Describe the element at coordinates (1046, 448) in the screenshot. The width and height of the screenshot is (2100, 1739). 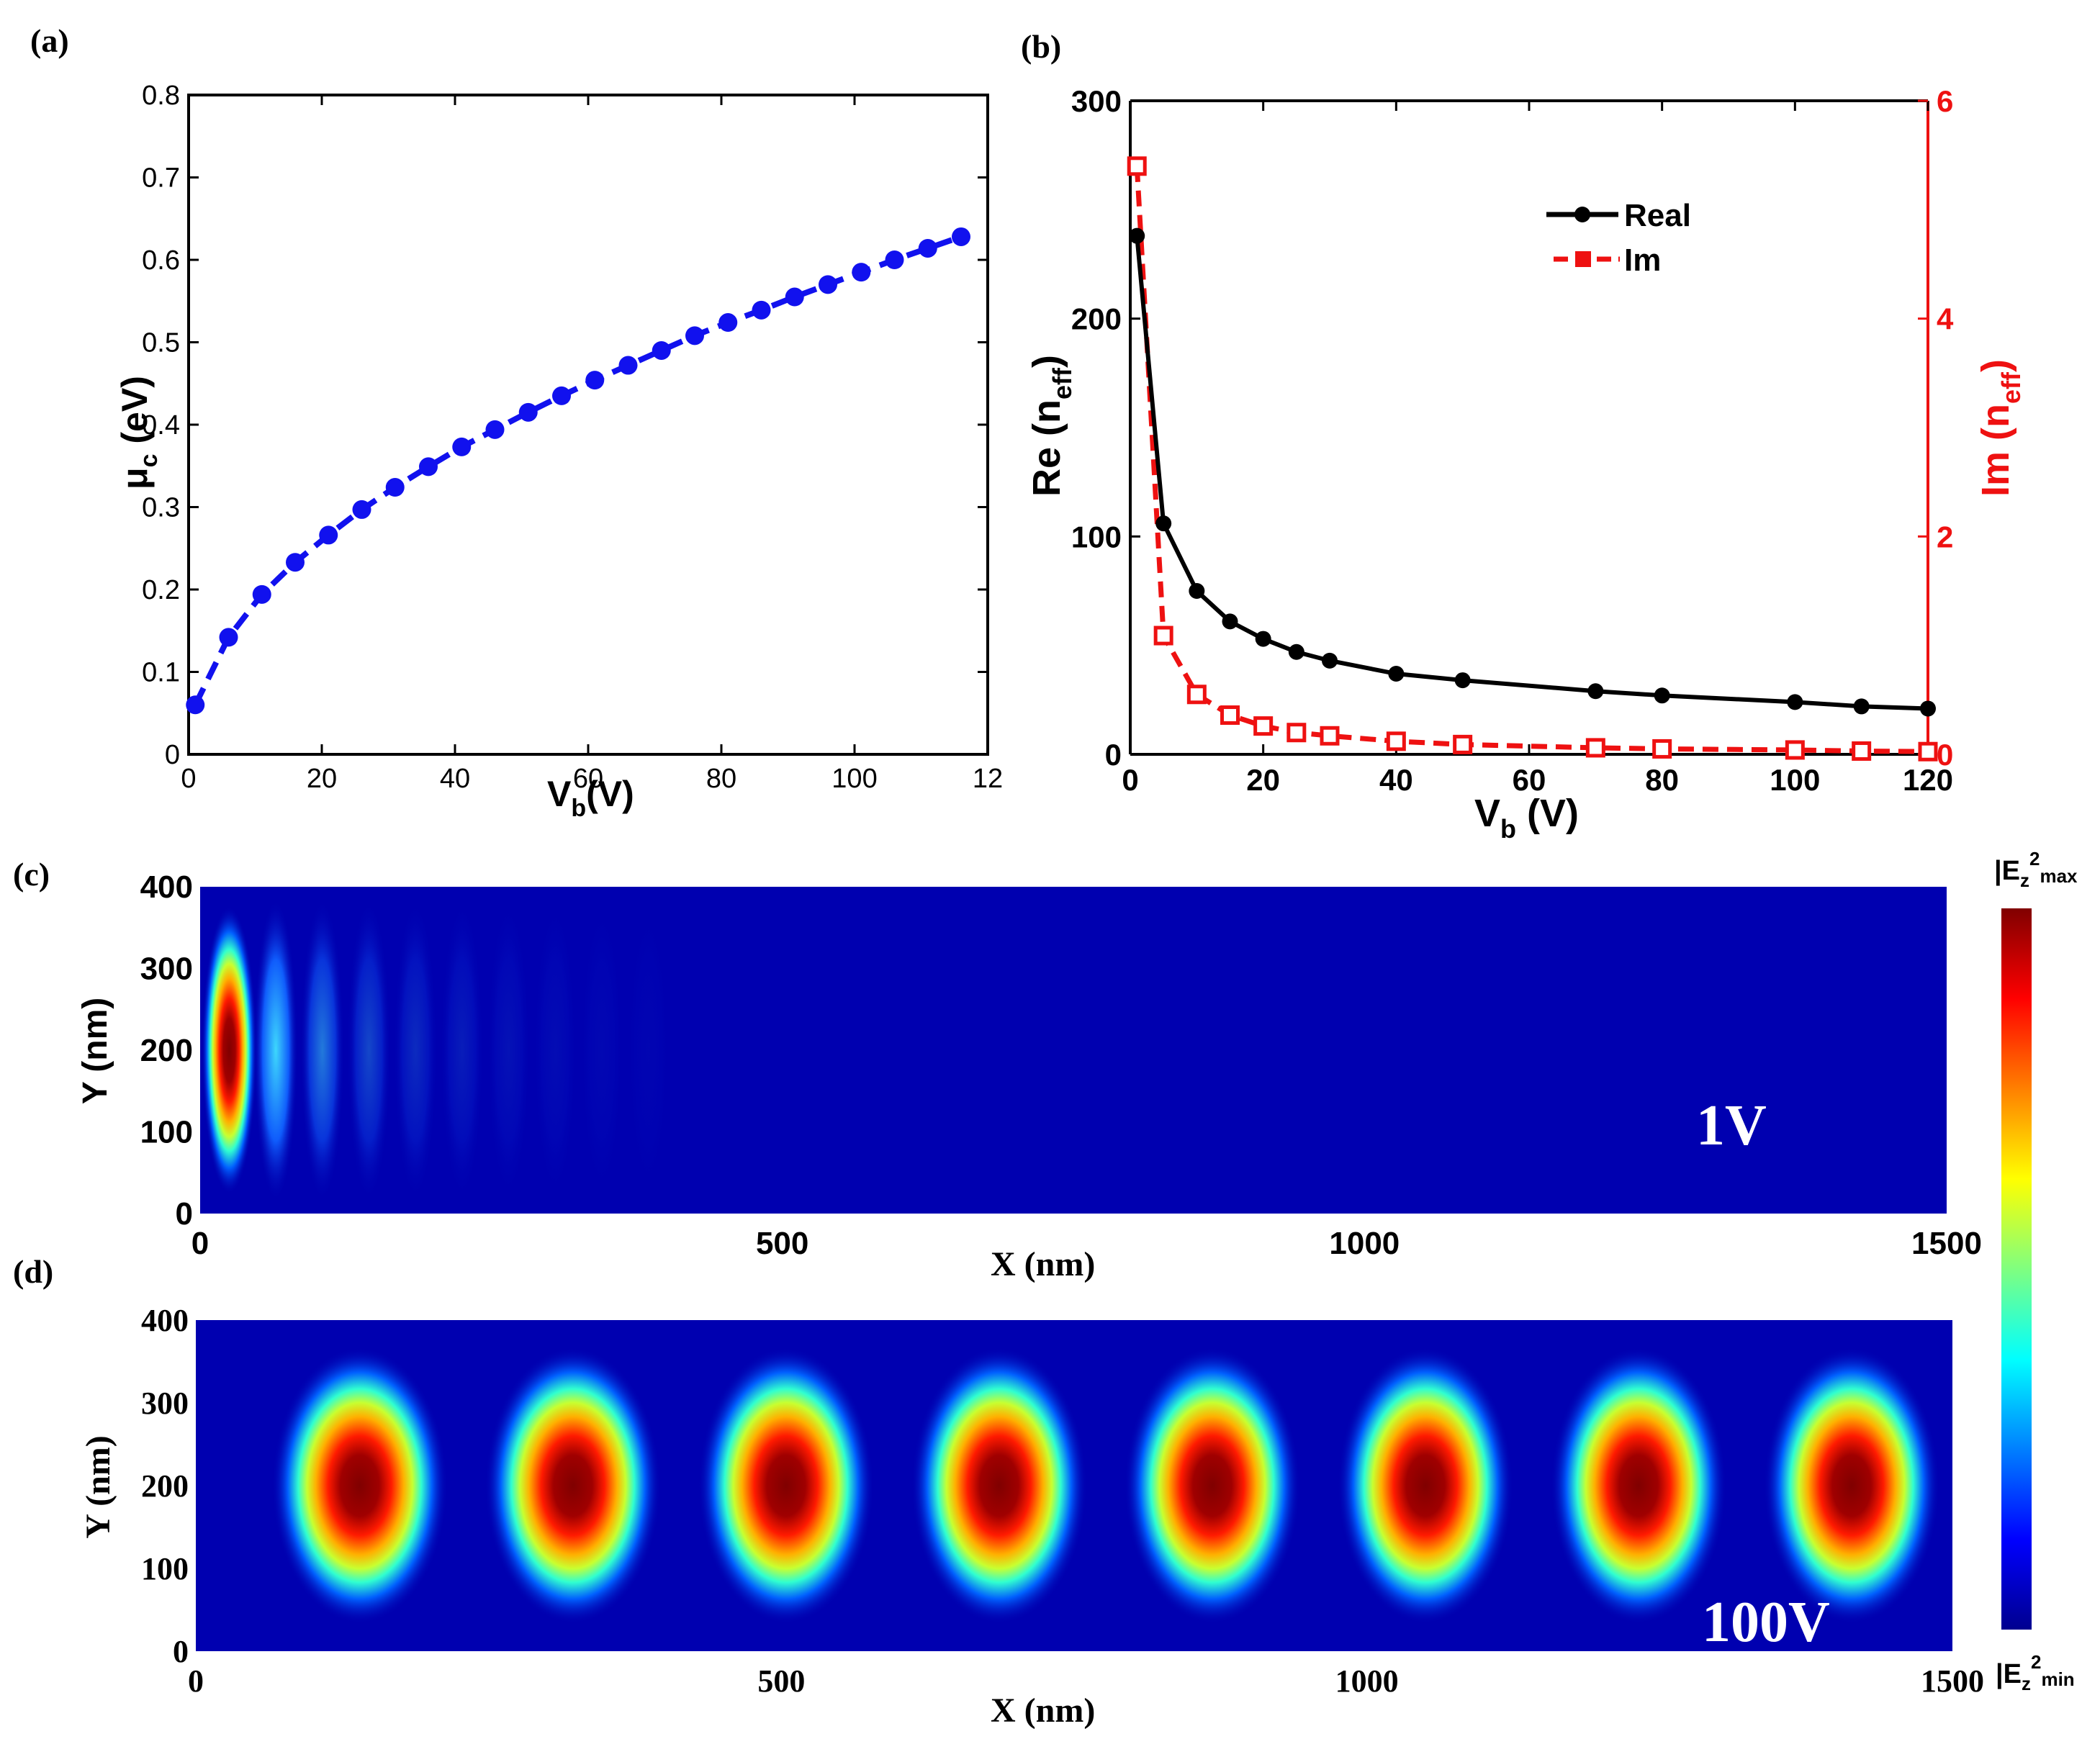
I see `panel-b-ylabel-left-main: Re (n` at that location.